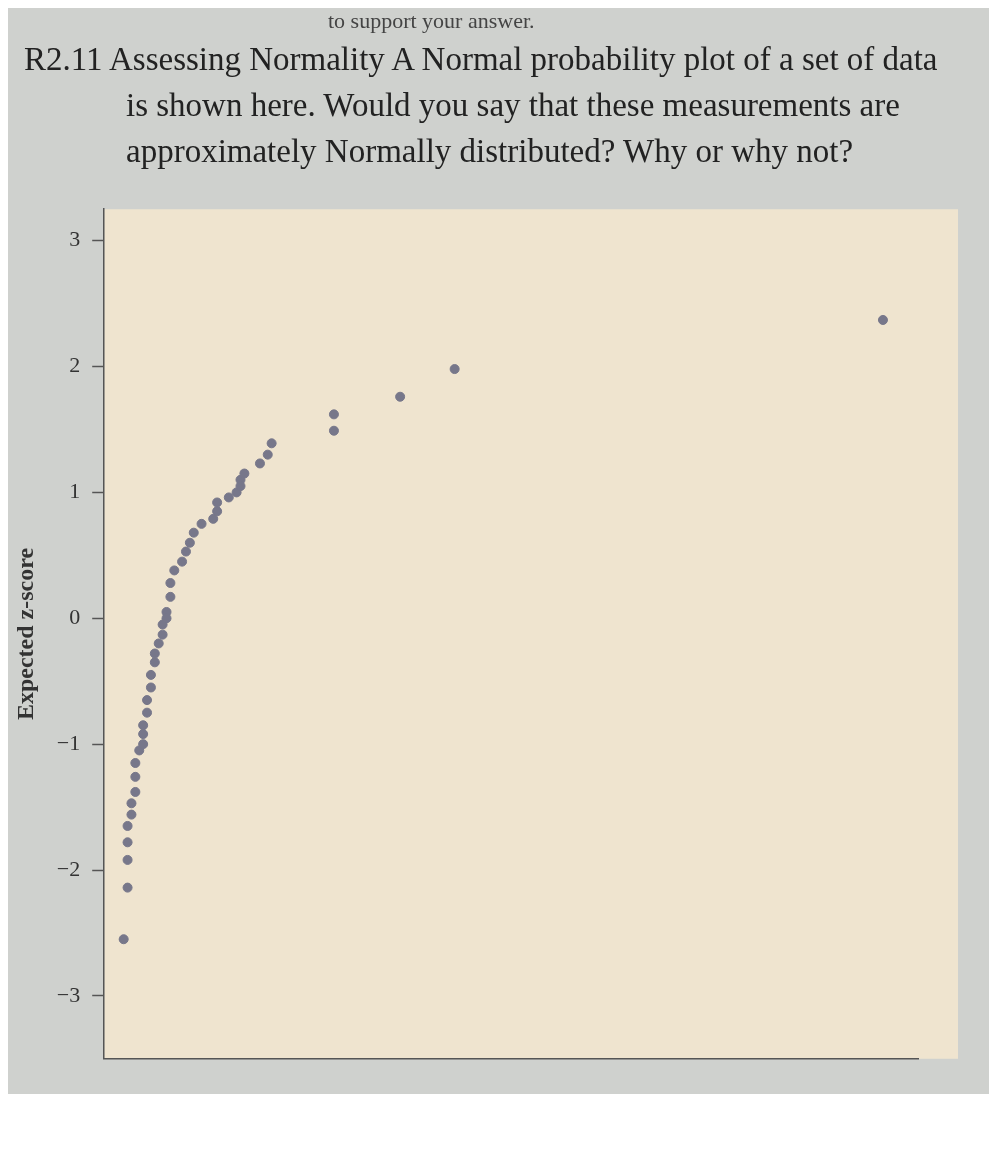  Describe the element at coordinates (481, 105) in the screenshot. I see `chart-title: R2.11 Assessing Normality A Normal probability plot of a set of data is shown here. Would you say that these measurements are approximately Normally distributed? Why or why not?` at that location.